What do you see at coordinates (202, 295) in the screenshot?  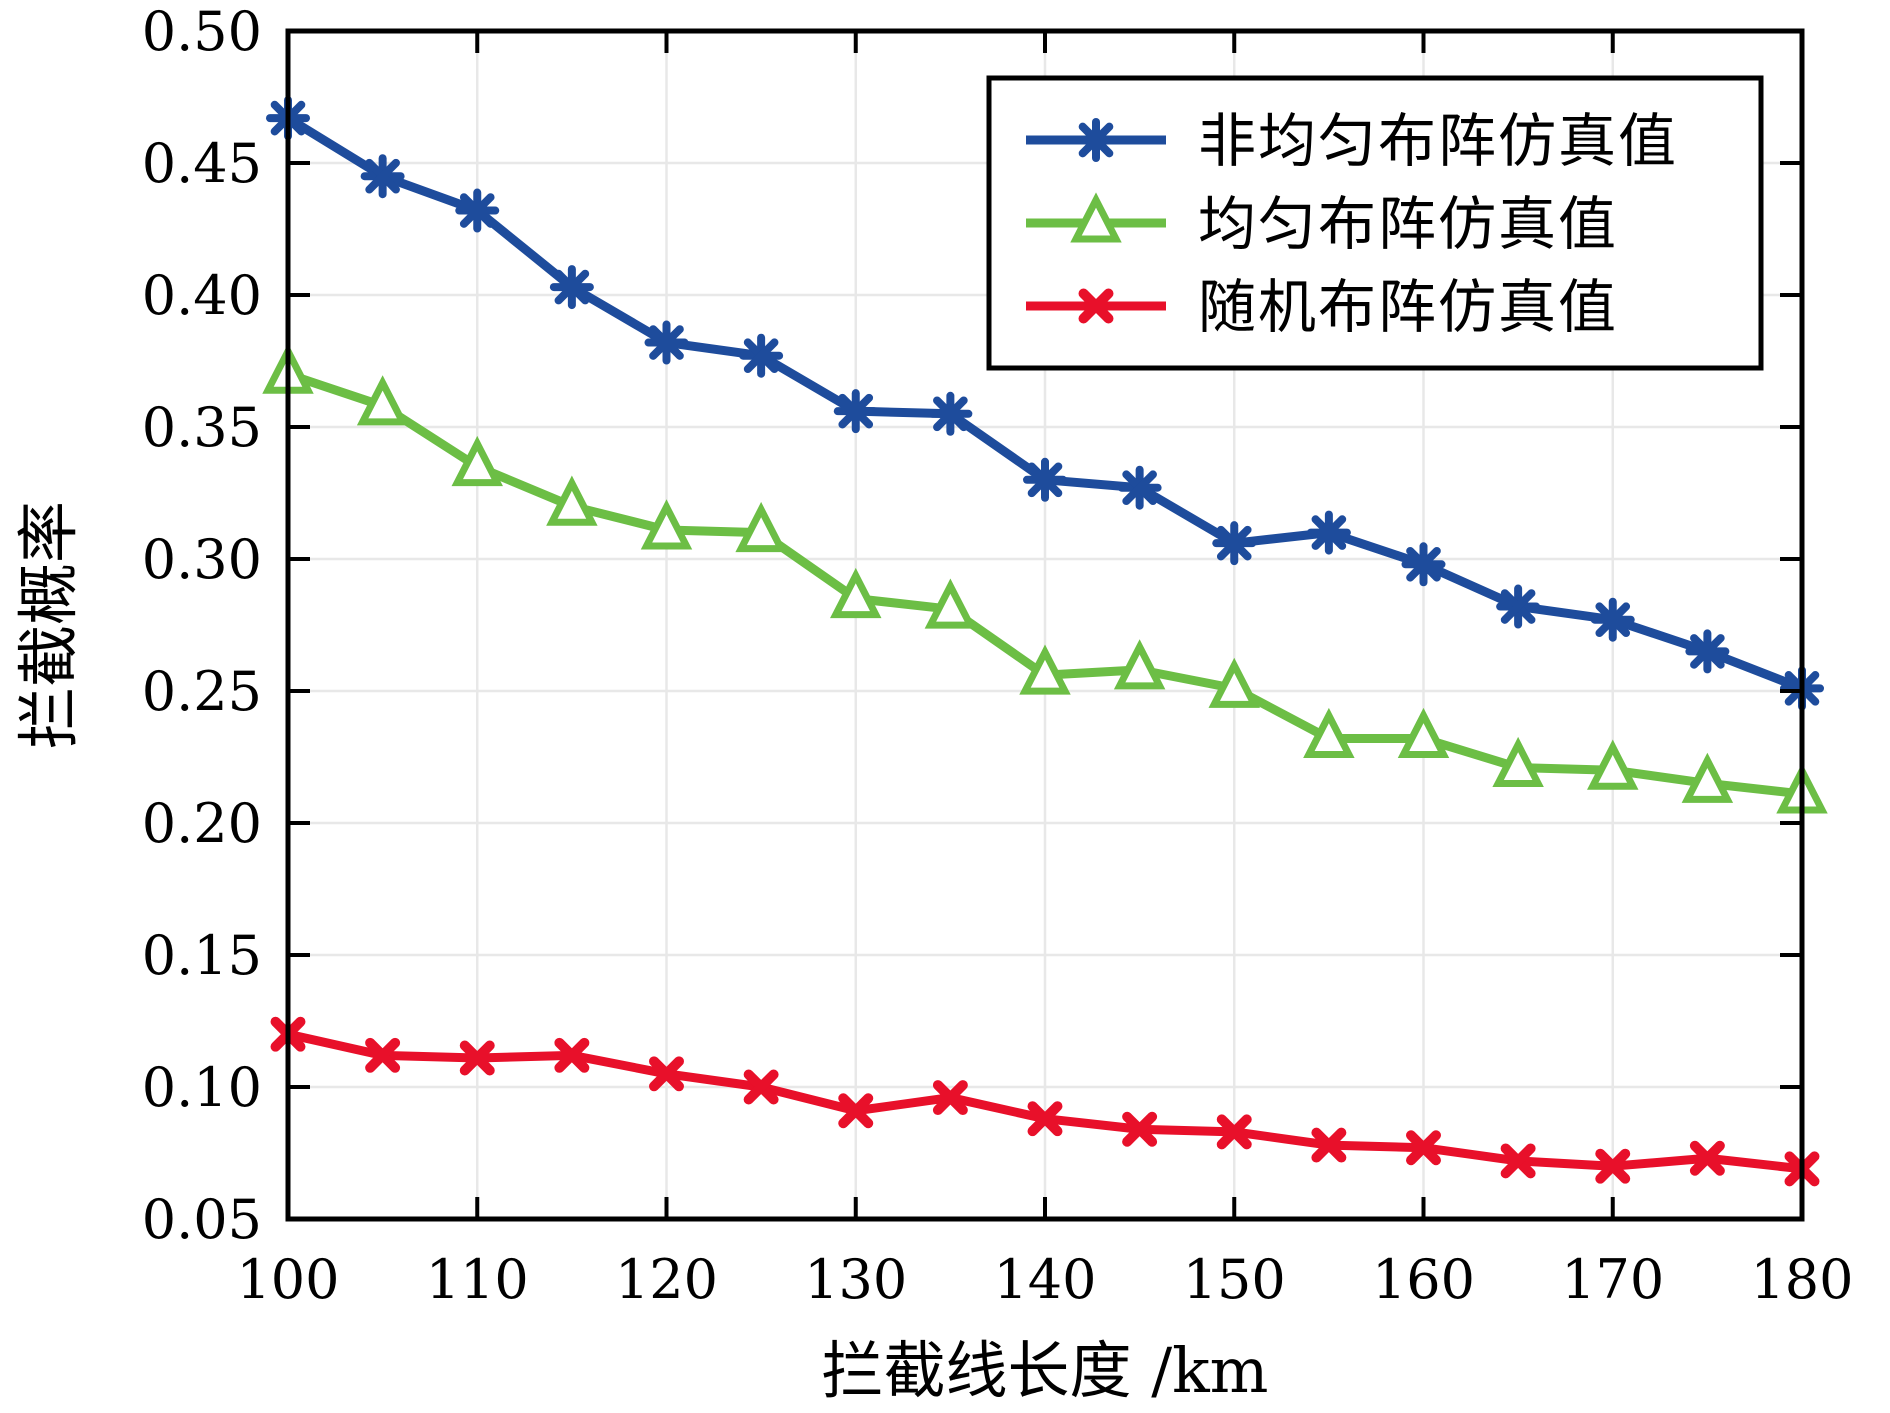 I see `y-tick-label: 0.40` at bounding box center [202, 295].